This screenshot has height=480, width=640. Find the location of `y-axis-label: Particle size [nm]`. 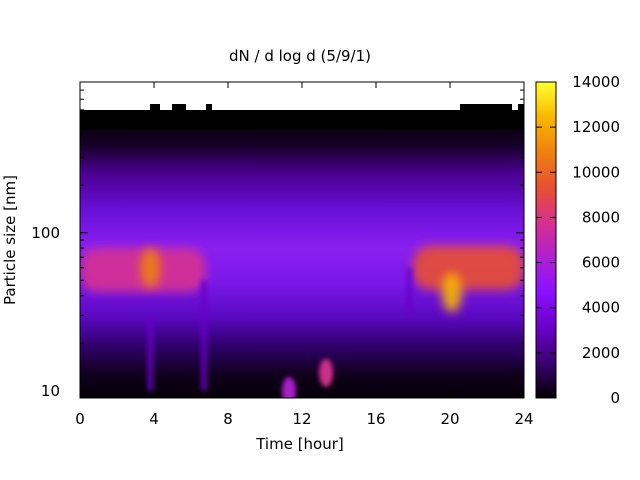

y-axis-label: Particle size [nm] is located at coordinates (10, 240).